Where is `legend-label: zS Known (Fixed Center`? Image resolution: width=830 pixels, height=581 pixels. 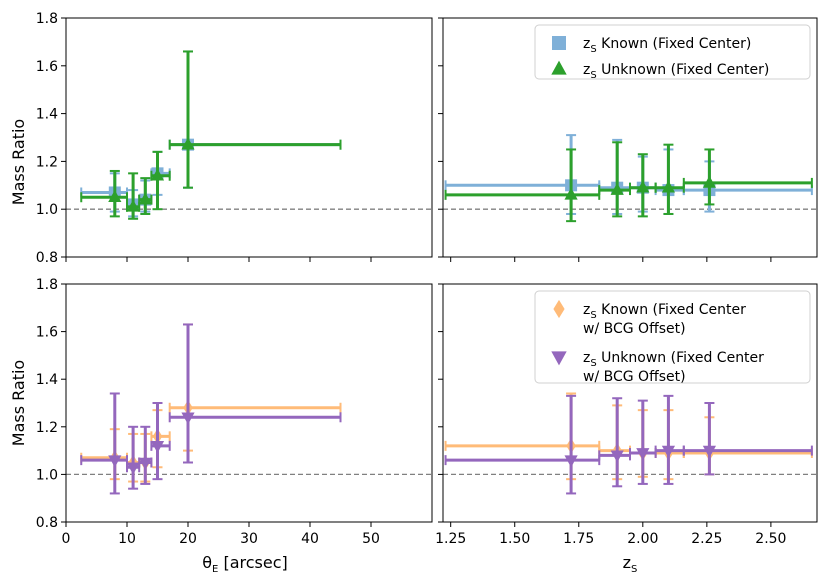 legend-label: zS Known (Fixed Center is located at coordinates (664, 311).